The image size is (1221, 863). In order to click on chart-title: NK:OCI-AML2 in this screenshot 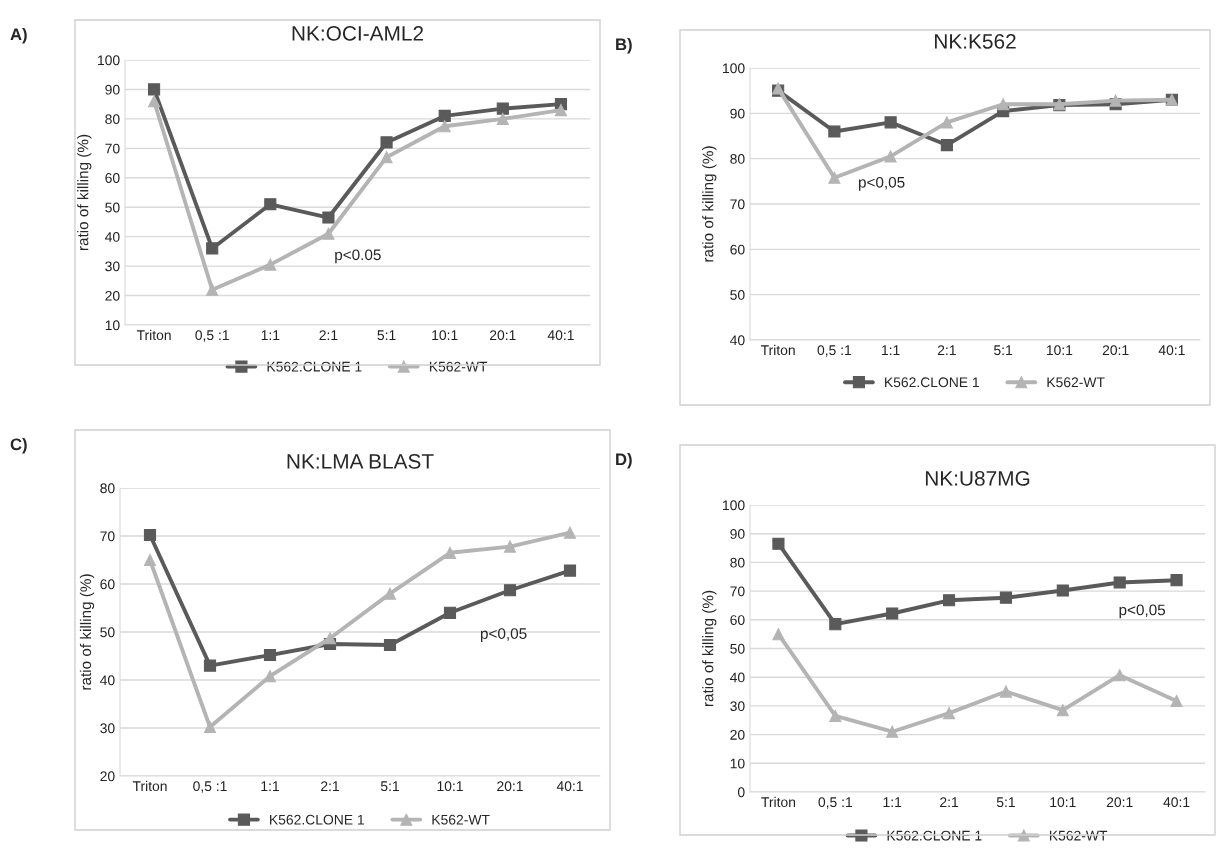, I will do `click(358, 33)`.